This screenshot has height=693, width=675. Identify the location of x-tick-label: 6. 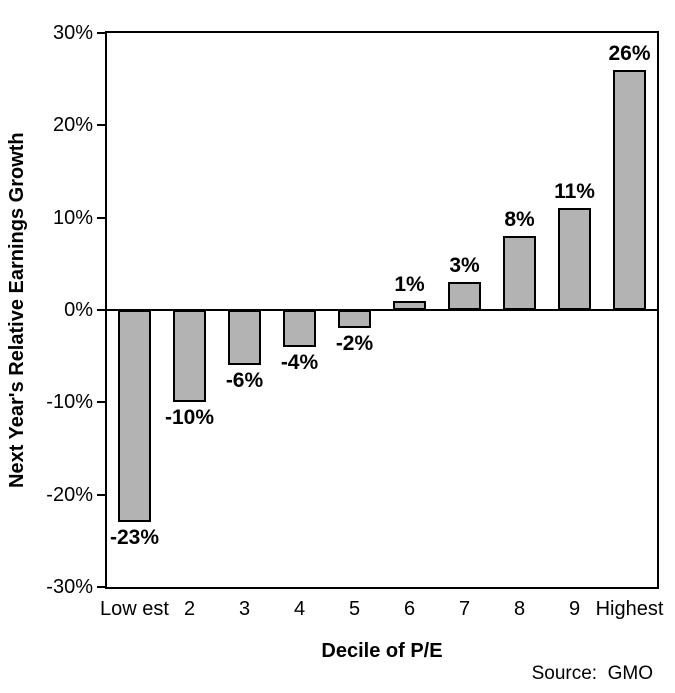
(409, 609).